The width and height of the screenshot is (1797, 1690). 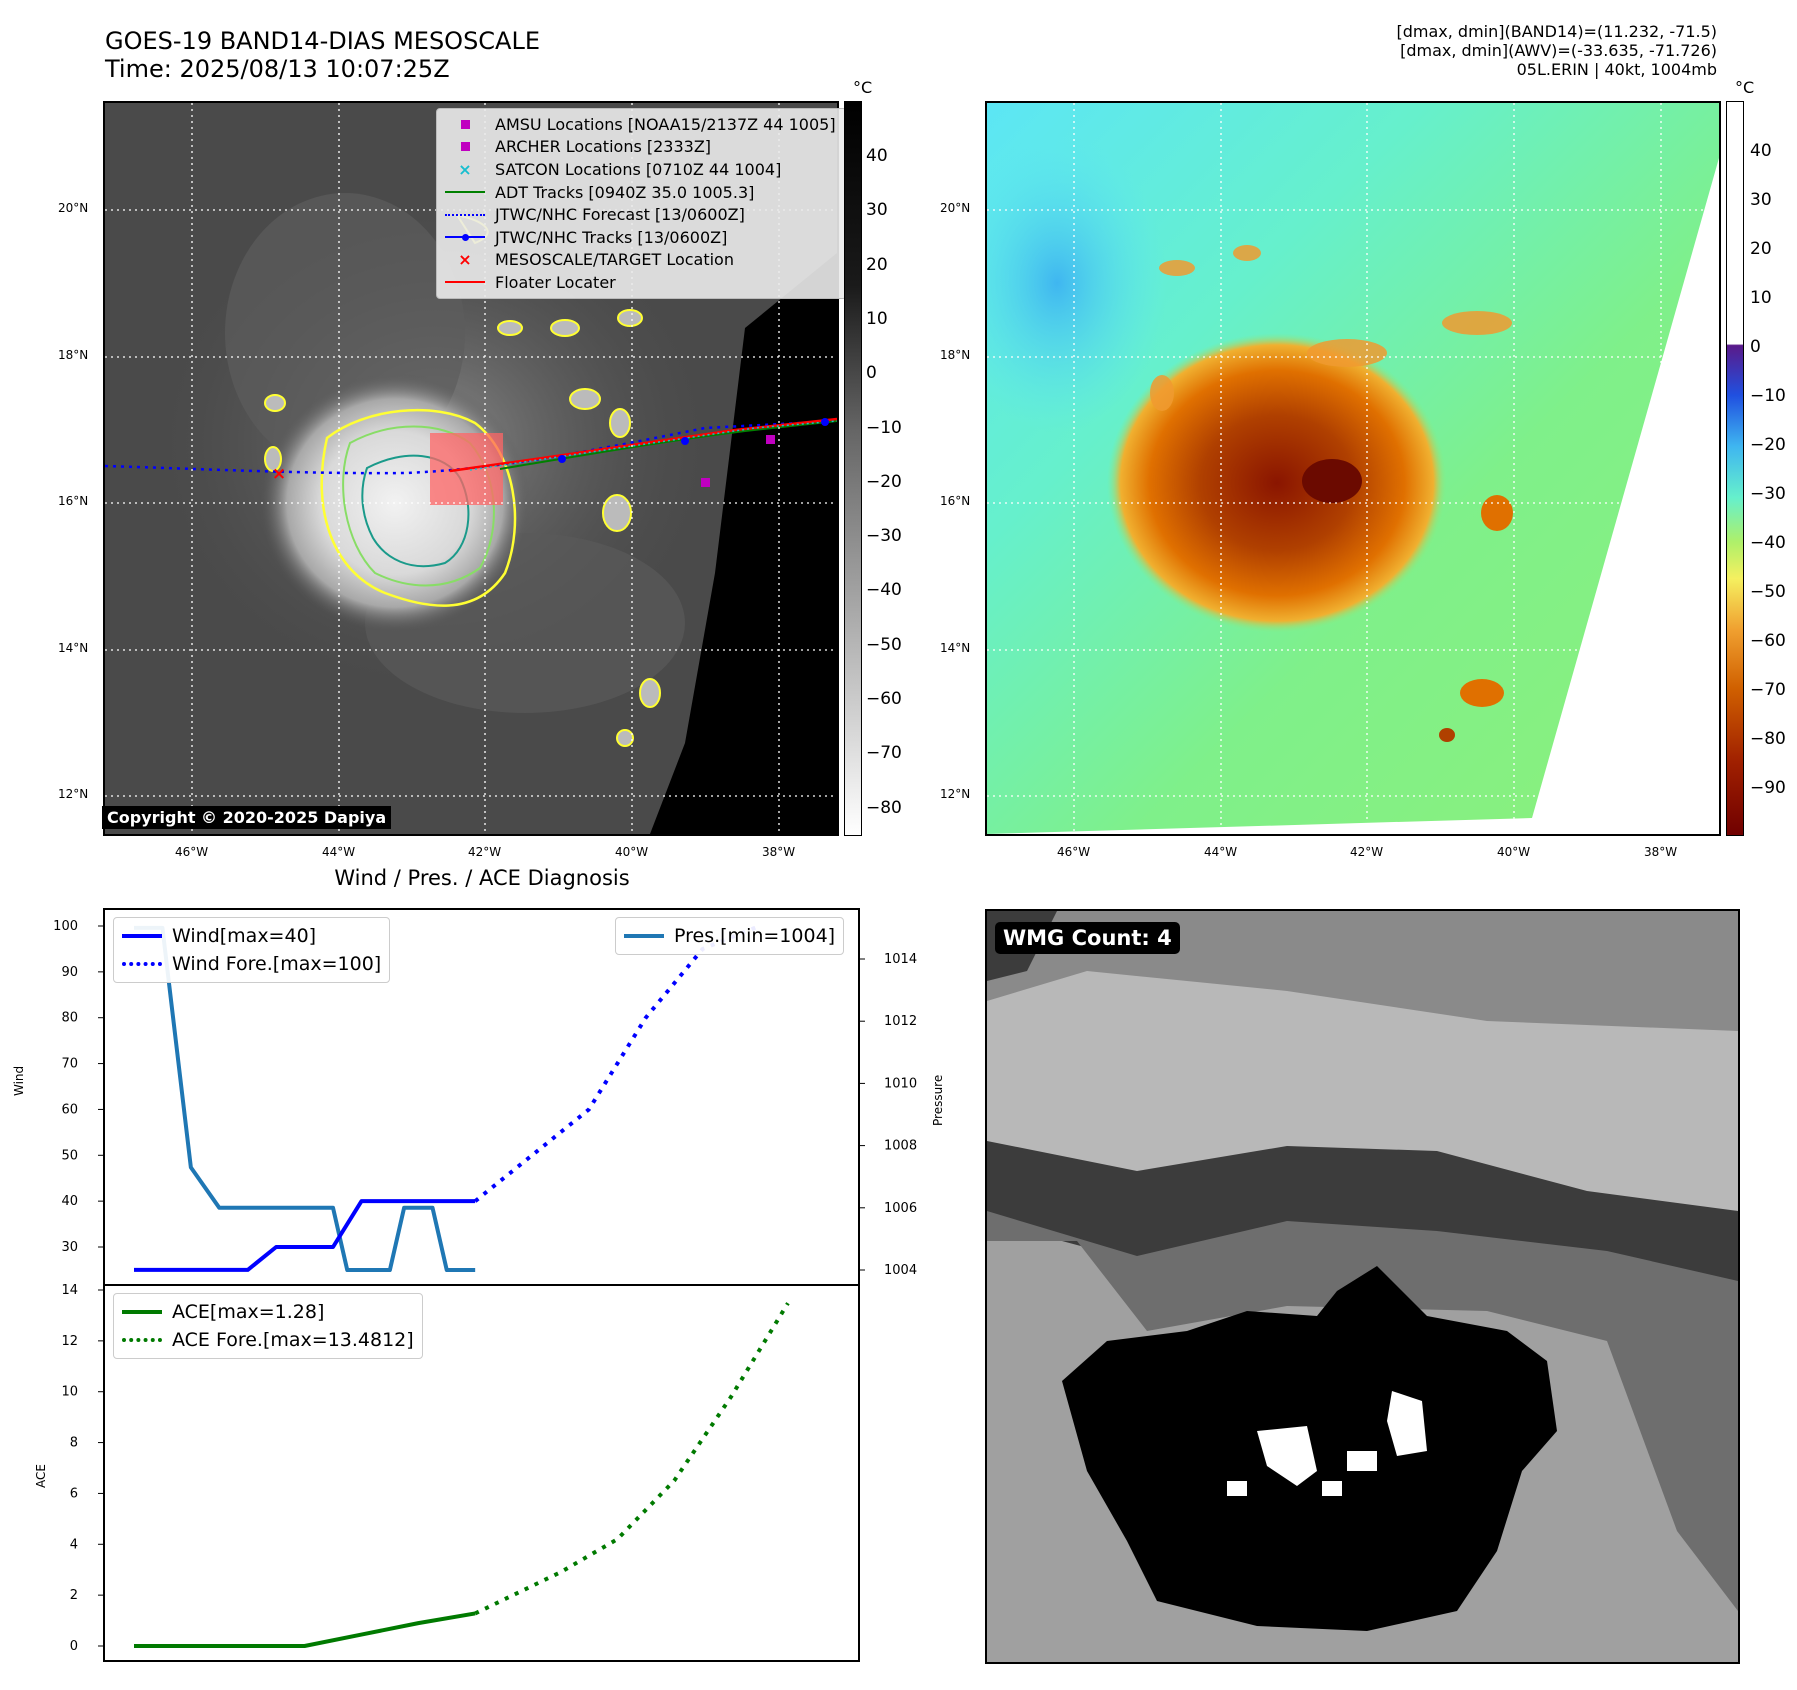 What do you see at coordinates (1761, 151) in the screenshot?
I see `colorbar-tick-label: 40` at bounding box center [1761, 151].